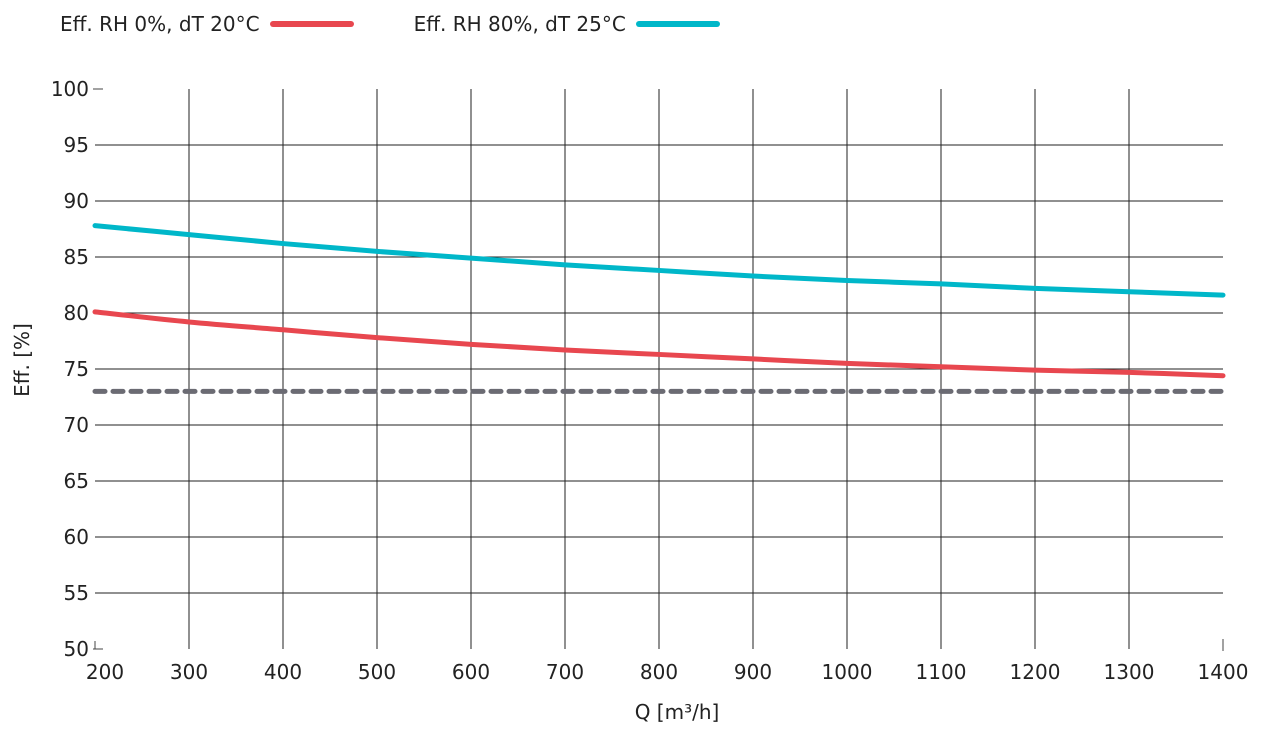 This screenshot has height=731, width=1264. What do you see at coordinates (160, 24) in the screenshot?
I see `legend-label-rh0: Eff. RH 0%, dT 20°C` at bounding box center [160, 24].